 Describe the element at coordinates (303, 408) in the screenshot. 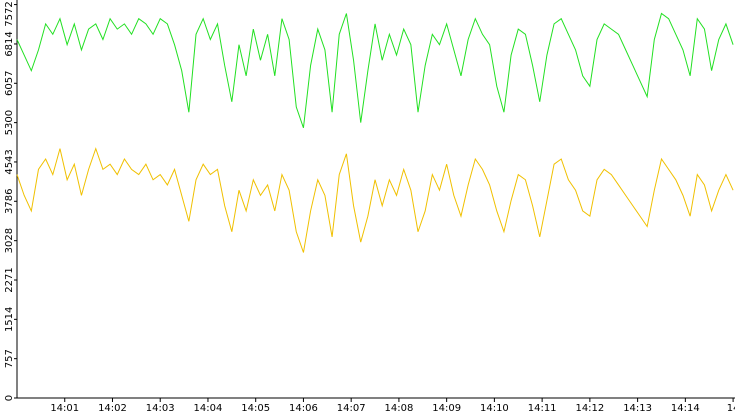

I see `x-tick-label: 14:06` at that location.